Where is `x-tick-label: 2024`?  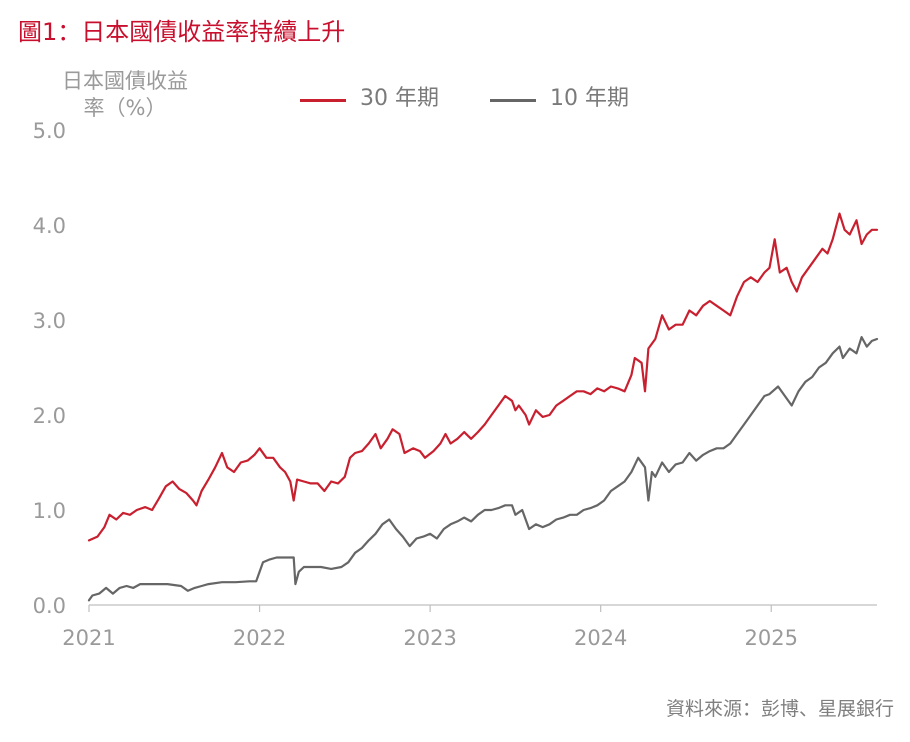
x-tick-label: 2024 is located at coordinates (600, 638).